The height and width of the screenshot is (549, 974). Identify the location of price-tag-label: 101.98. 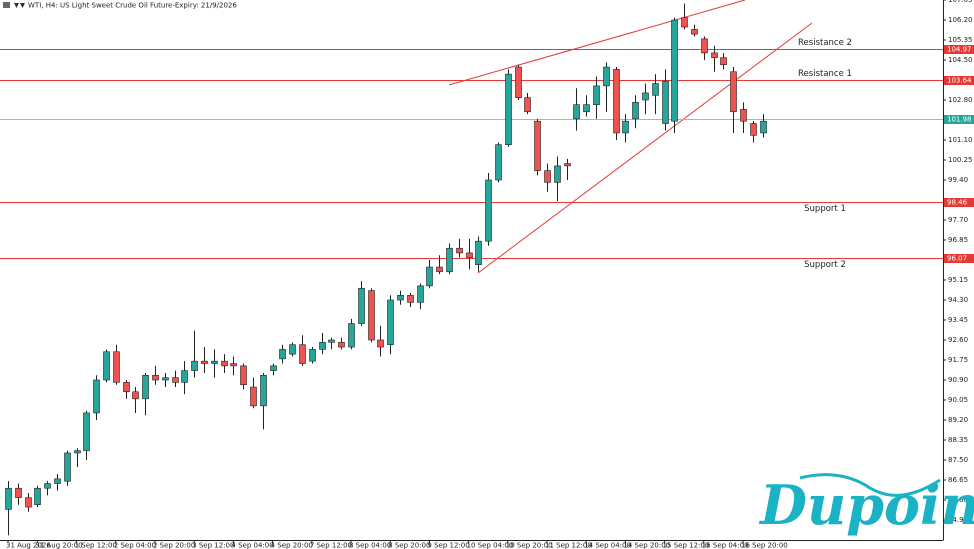
(959, 120).